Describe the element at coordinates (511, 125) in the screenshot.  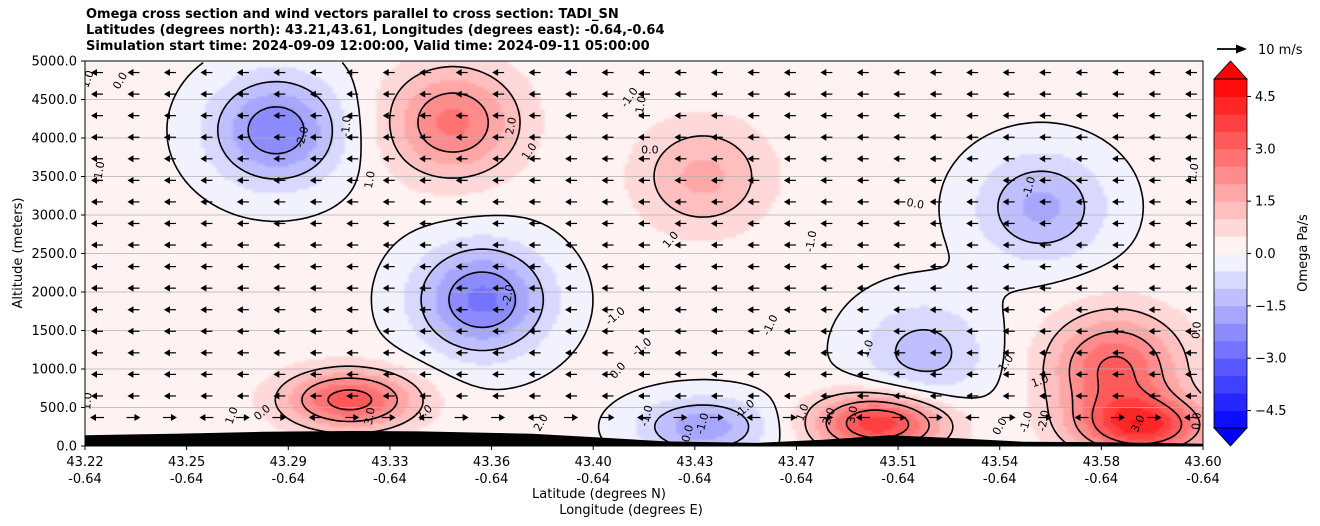
I see `contour-label: 2.0` at that location.